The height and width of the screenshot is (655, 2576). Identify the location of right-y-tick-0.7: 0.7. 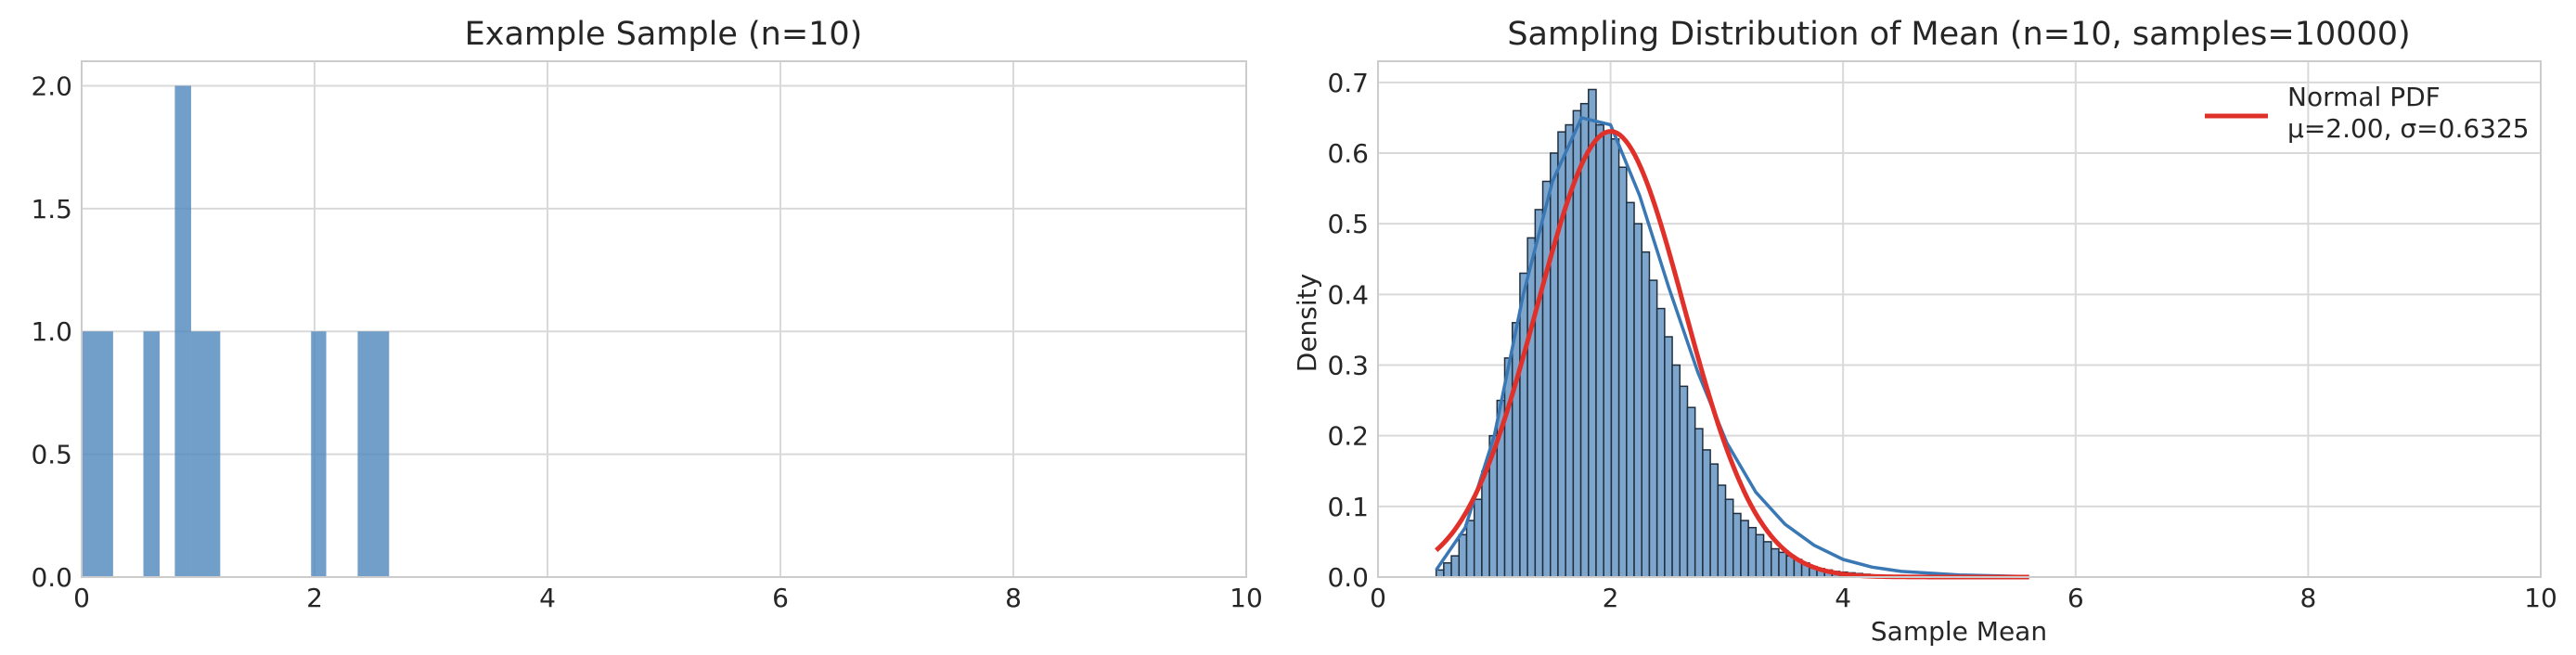
(1348, 83).